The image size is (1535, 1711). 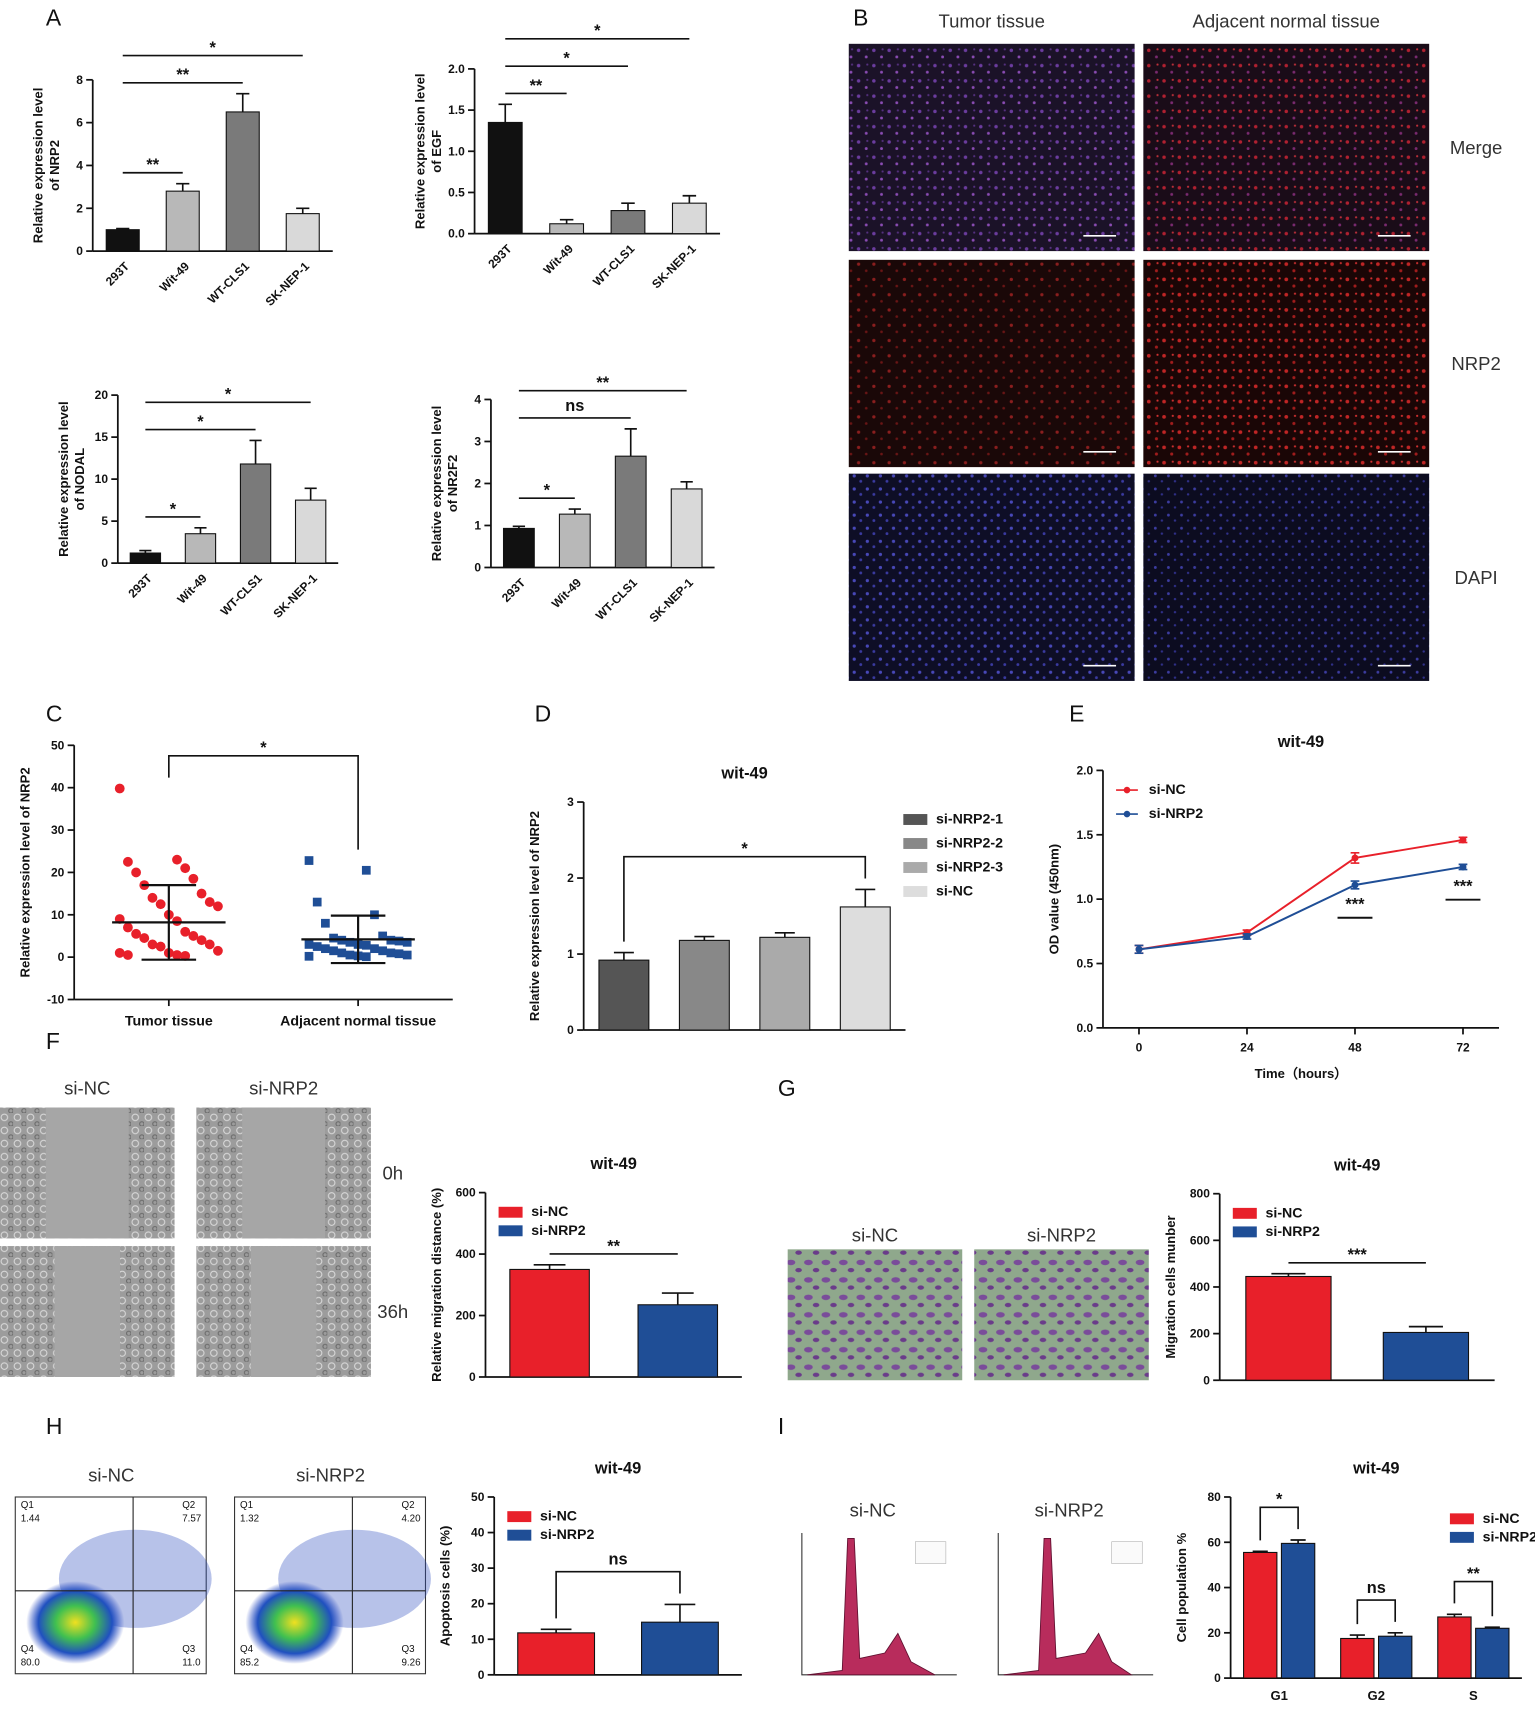 I want to click on y-tick-label: 30, so click(x=58, y=830).